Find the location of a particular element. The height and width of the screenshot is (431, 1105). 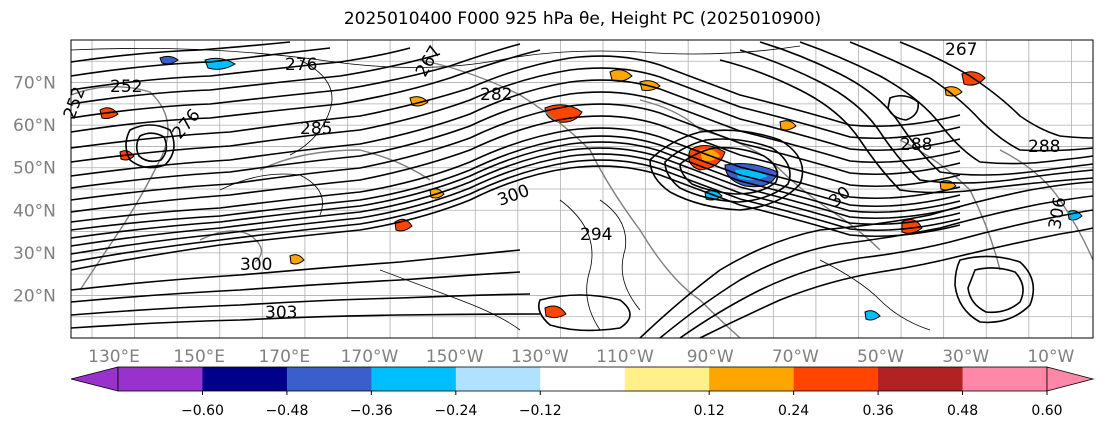

contour-label: 285 is located at coordinates (316, 129).